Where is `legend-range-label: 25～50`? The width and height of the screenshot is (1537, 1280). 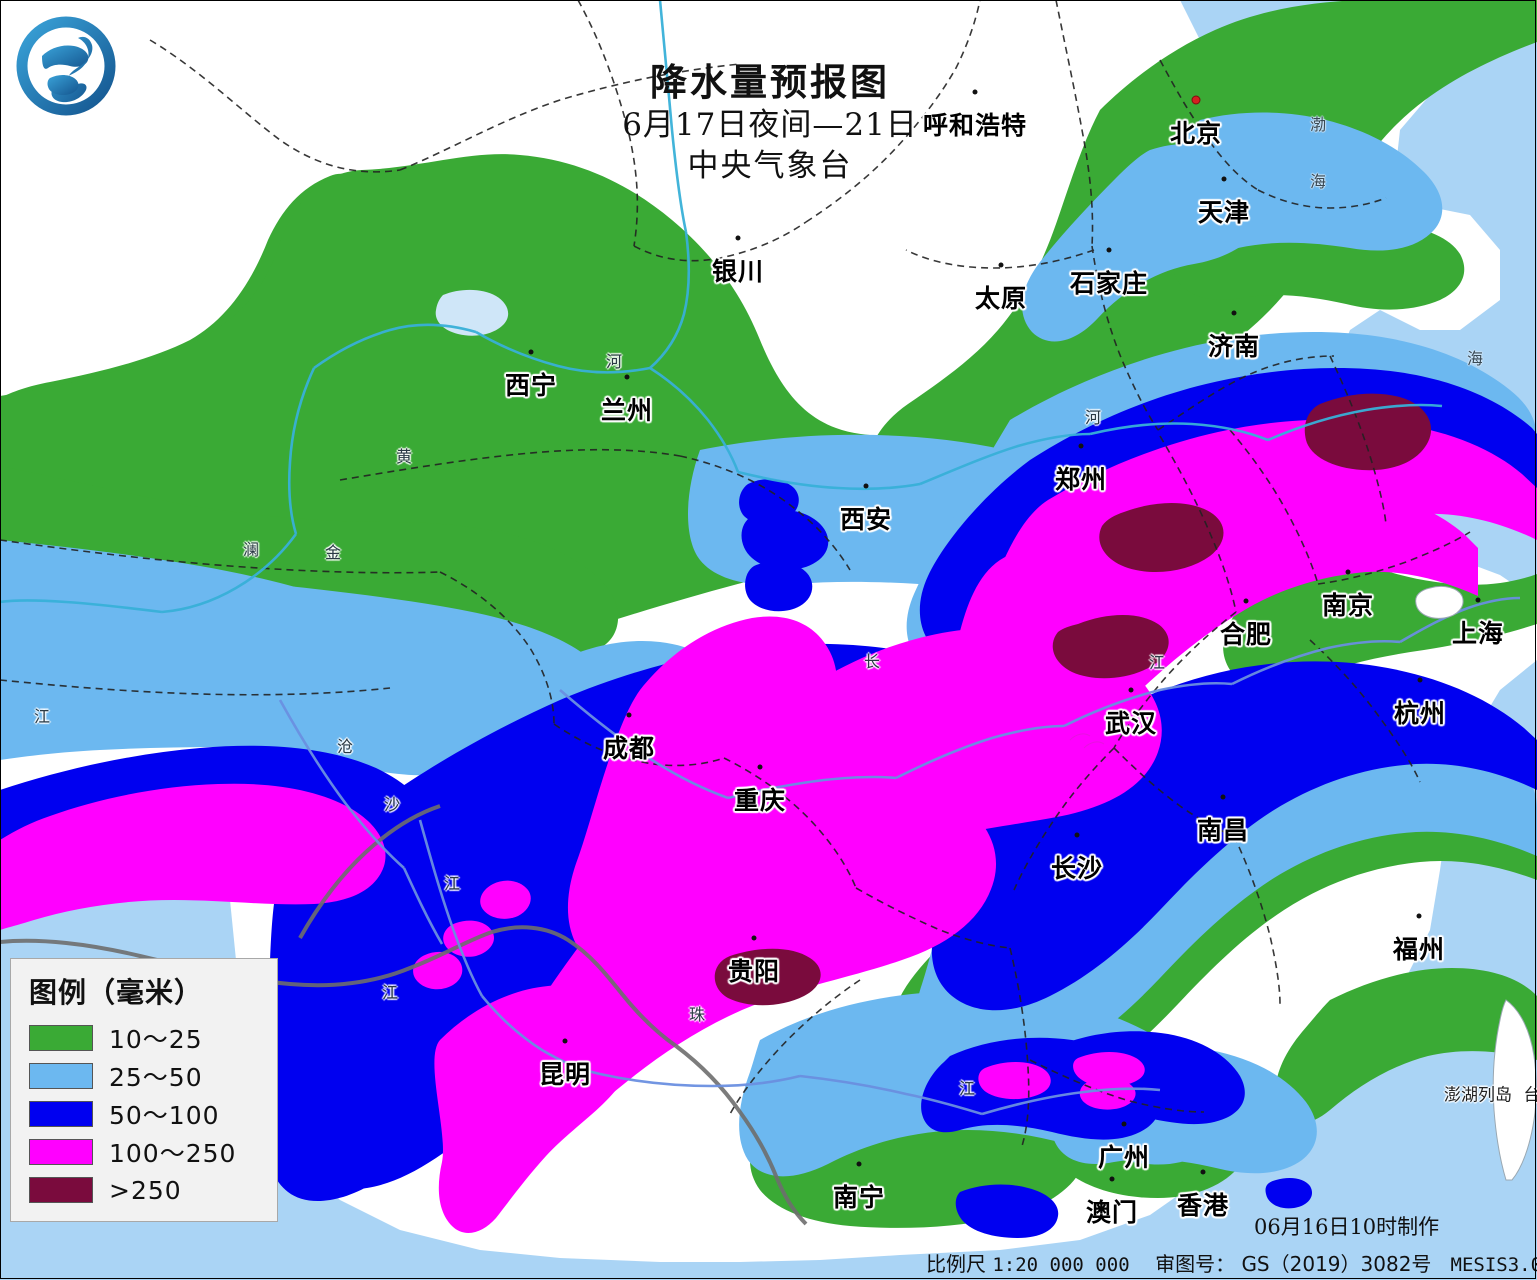 legend-range-label: 25～50 is located at coordinates (156, 1077).